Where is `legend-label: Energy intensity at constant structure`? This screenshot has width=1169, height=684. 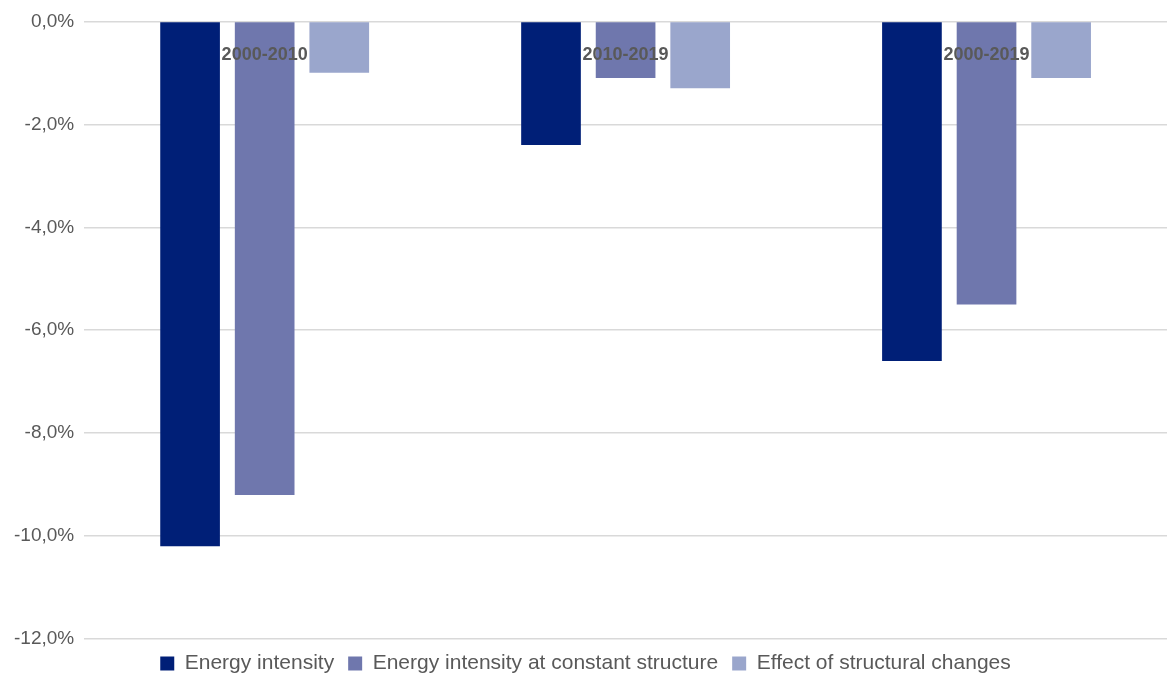
legend-label: Energy intensity at constant structure is located at coordinates (545, 662).